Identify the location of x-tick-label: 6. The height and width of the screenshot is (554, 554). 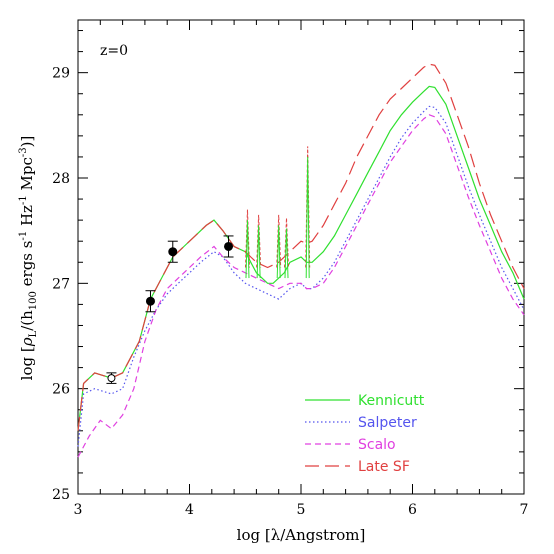
(412, 510).